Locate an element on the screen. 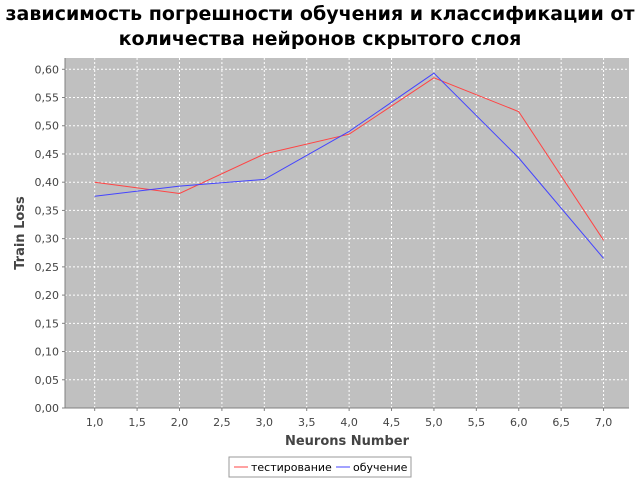 This screenshot has height=480, width=640. x-tick-label: 7,0 is located at coordinates (604, 422).